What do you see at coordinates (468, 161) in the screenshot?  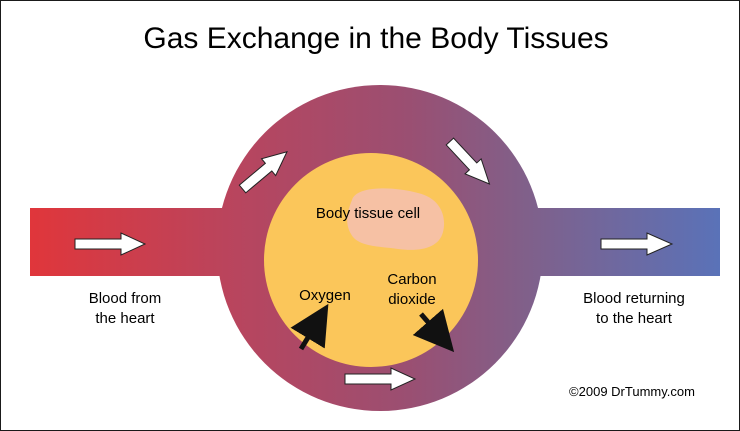 I see `flow-arrow-upper-right` at bounding box center [468, 161].